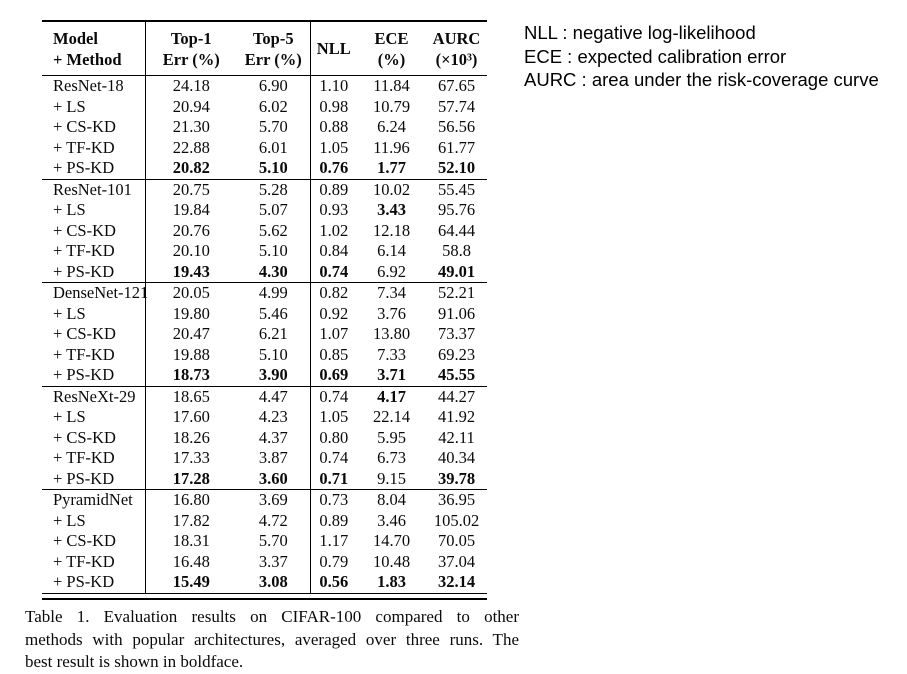 This screenshot has height=674, width=907. What do you see at coordinates (391, 230) in the screenshot?
I see `value-cell: 12.18` at bounding box center [391, 230].